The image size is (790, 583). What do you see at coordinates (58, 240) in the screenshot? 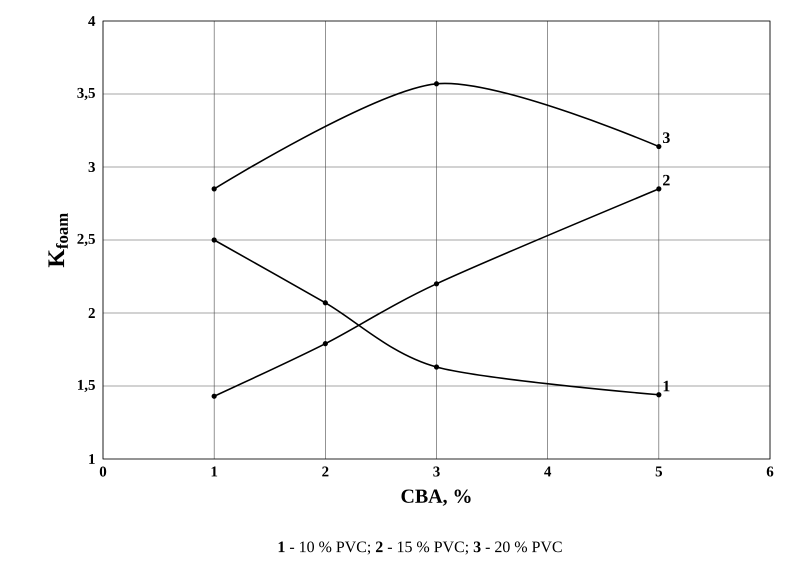
I see `y-axis-title: K$_{foam}$` at bounding box center [58, 240].